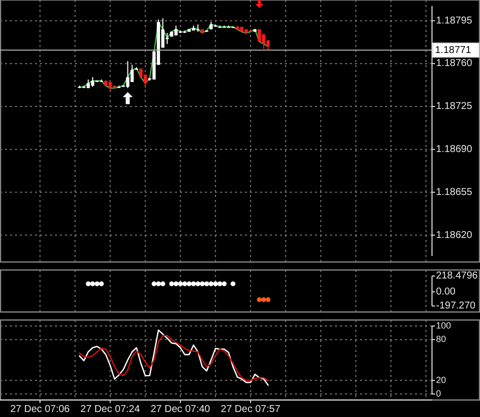  Describe the element at coordinates (453, 50) in the screenshot. I see `ref-line-label: 1.18771` at that location.